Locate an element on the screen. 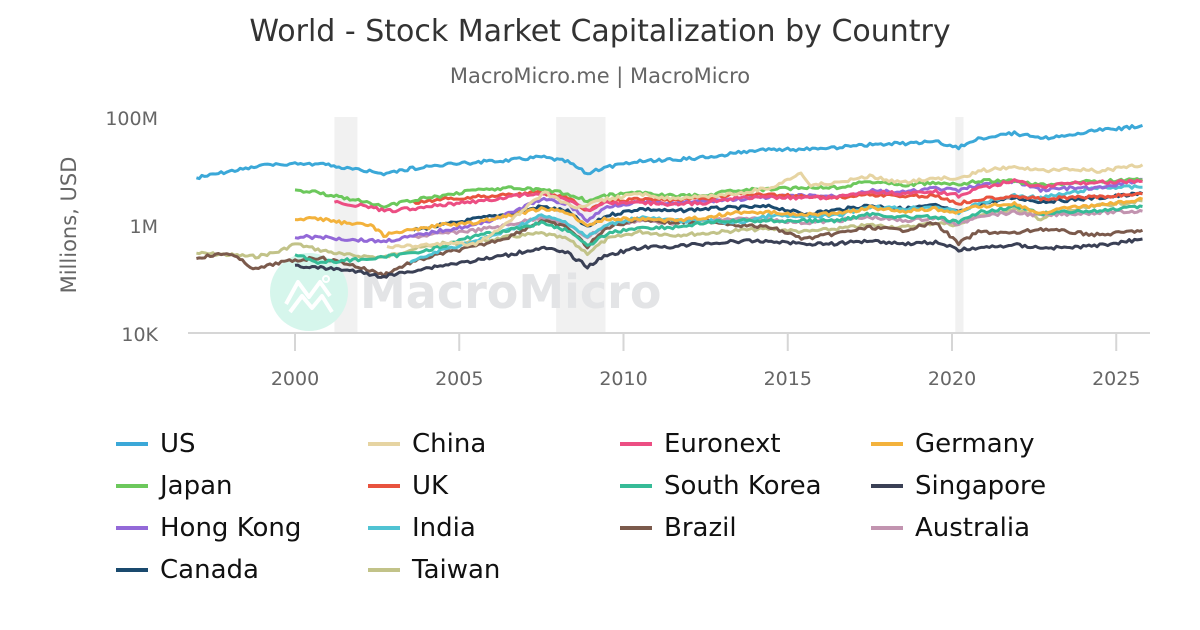 Image resolution: width=1200 pixels, height=630 pixels. legend-label: Germany is located at coordinates (975, 444).